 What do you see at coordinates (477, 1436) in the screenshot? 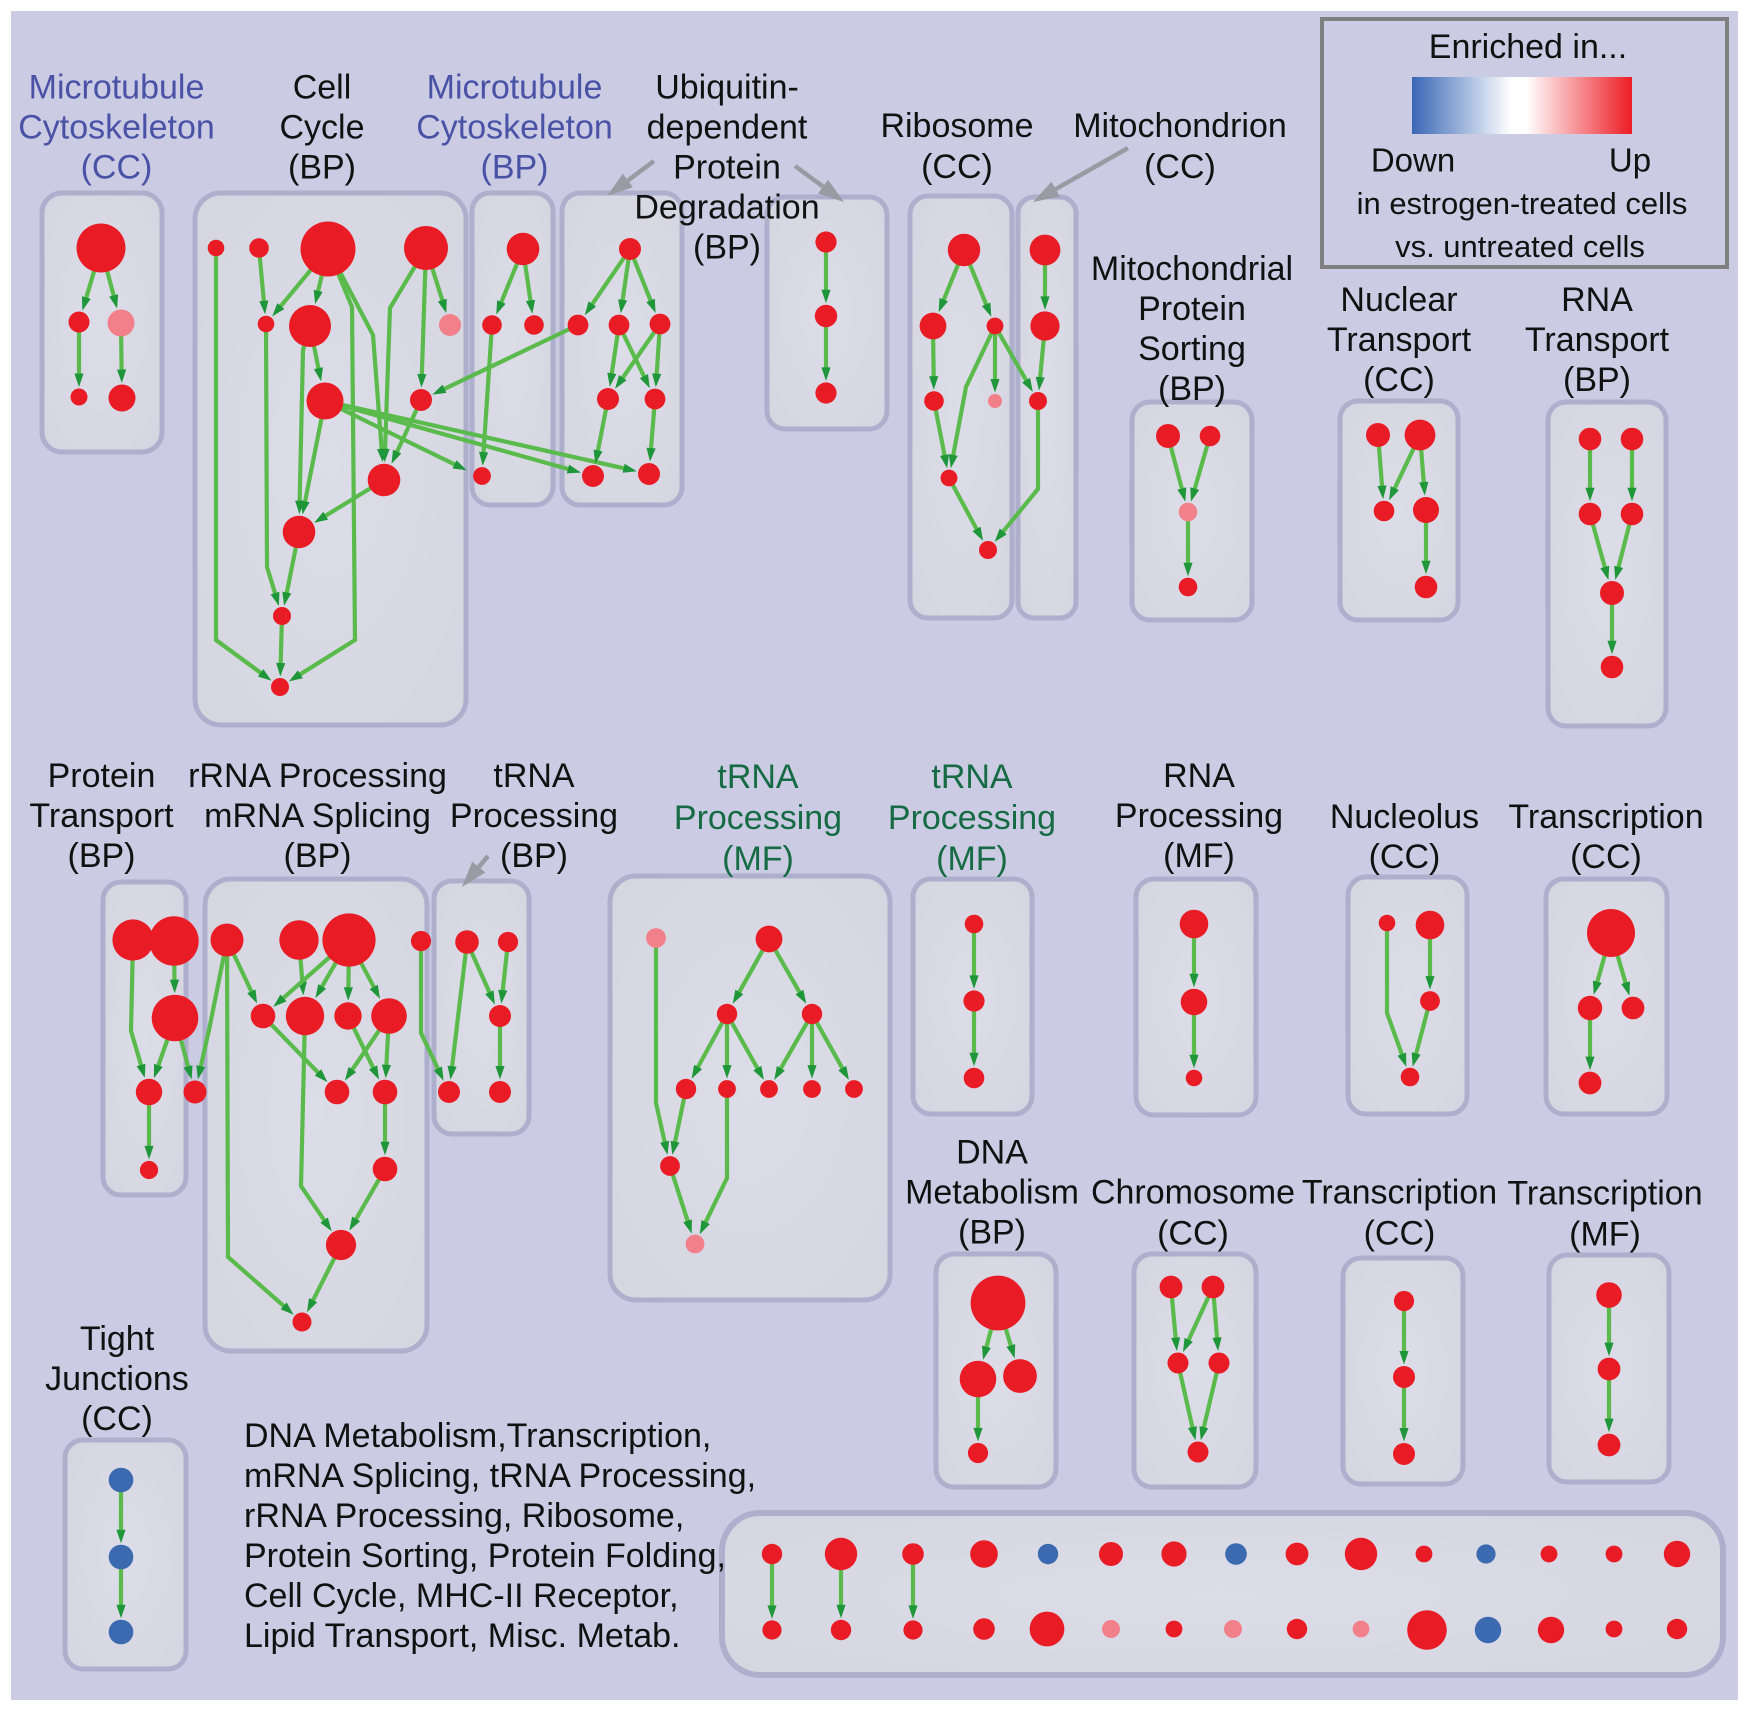
I see `svg-text: DNA Metabolism,Transcription,` at bounding box center [477, 1436].